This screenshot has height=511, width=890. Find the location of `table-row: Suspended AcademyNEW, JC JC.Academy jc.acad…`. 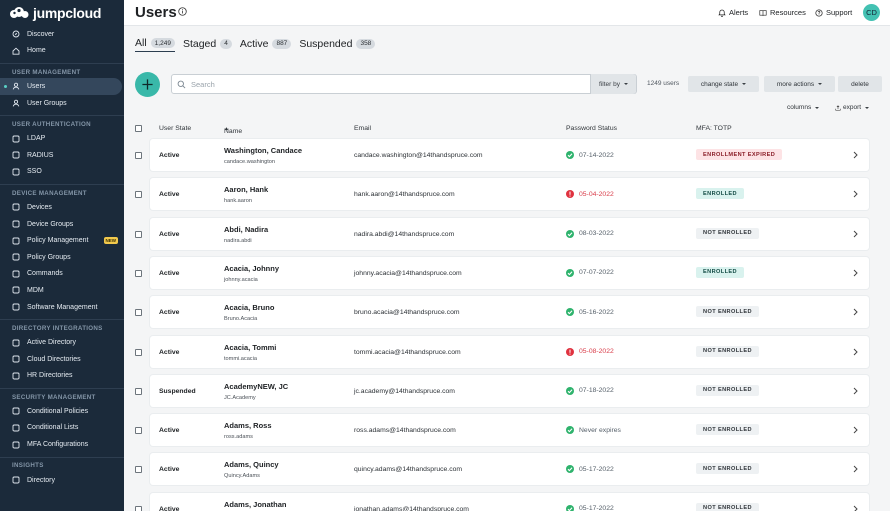

table-row: Suspended AcademyNEW, JC JC.Academy jc.acad… is located at coordinates (502, 390).